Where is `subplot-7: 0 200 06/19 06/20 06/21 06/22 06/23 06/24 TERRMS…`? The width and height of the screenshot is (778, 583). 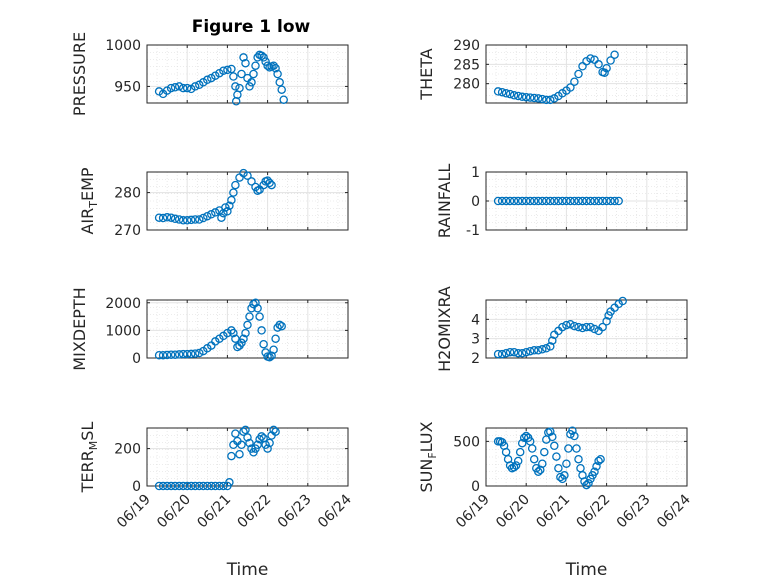 subplot-7: 0 200 06/19 06/20 06/21 06/22 06/23 06/24 TERRMS… is located at coordinates (216, 501).